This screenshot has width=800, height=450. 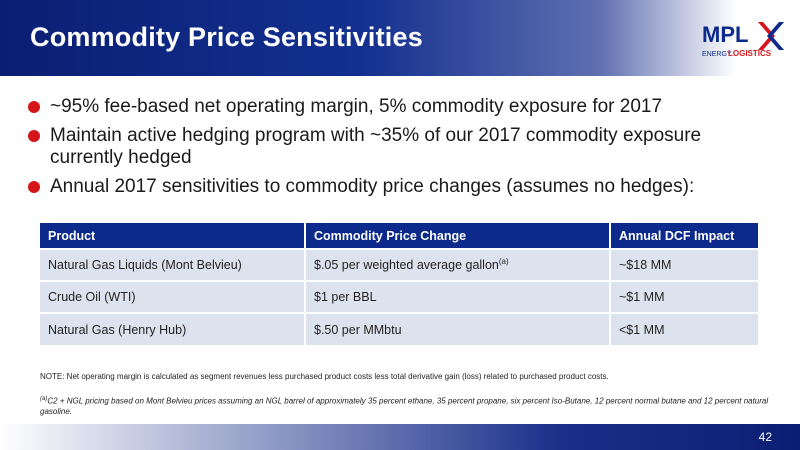 What do you see at coordinates (684, 328) in the screenshot?
I see `cell-dcf-impact: <$1 MM` at bounding box center [684, 328].